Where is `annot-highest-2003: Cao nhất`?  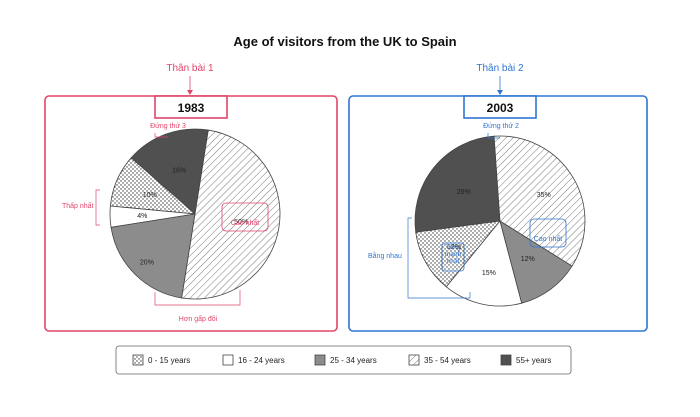
annot-highest-2003: Cao nhất is located at coordinates (548, 238).